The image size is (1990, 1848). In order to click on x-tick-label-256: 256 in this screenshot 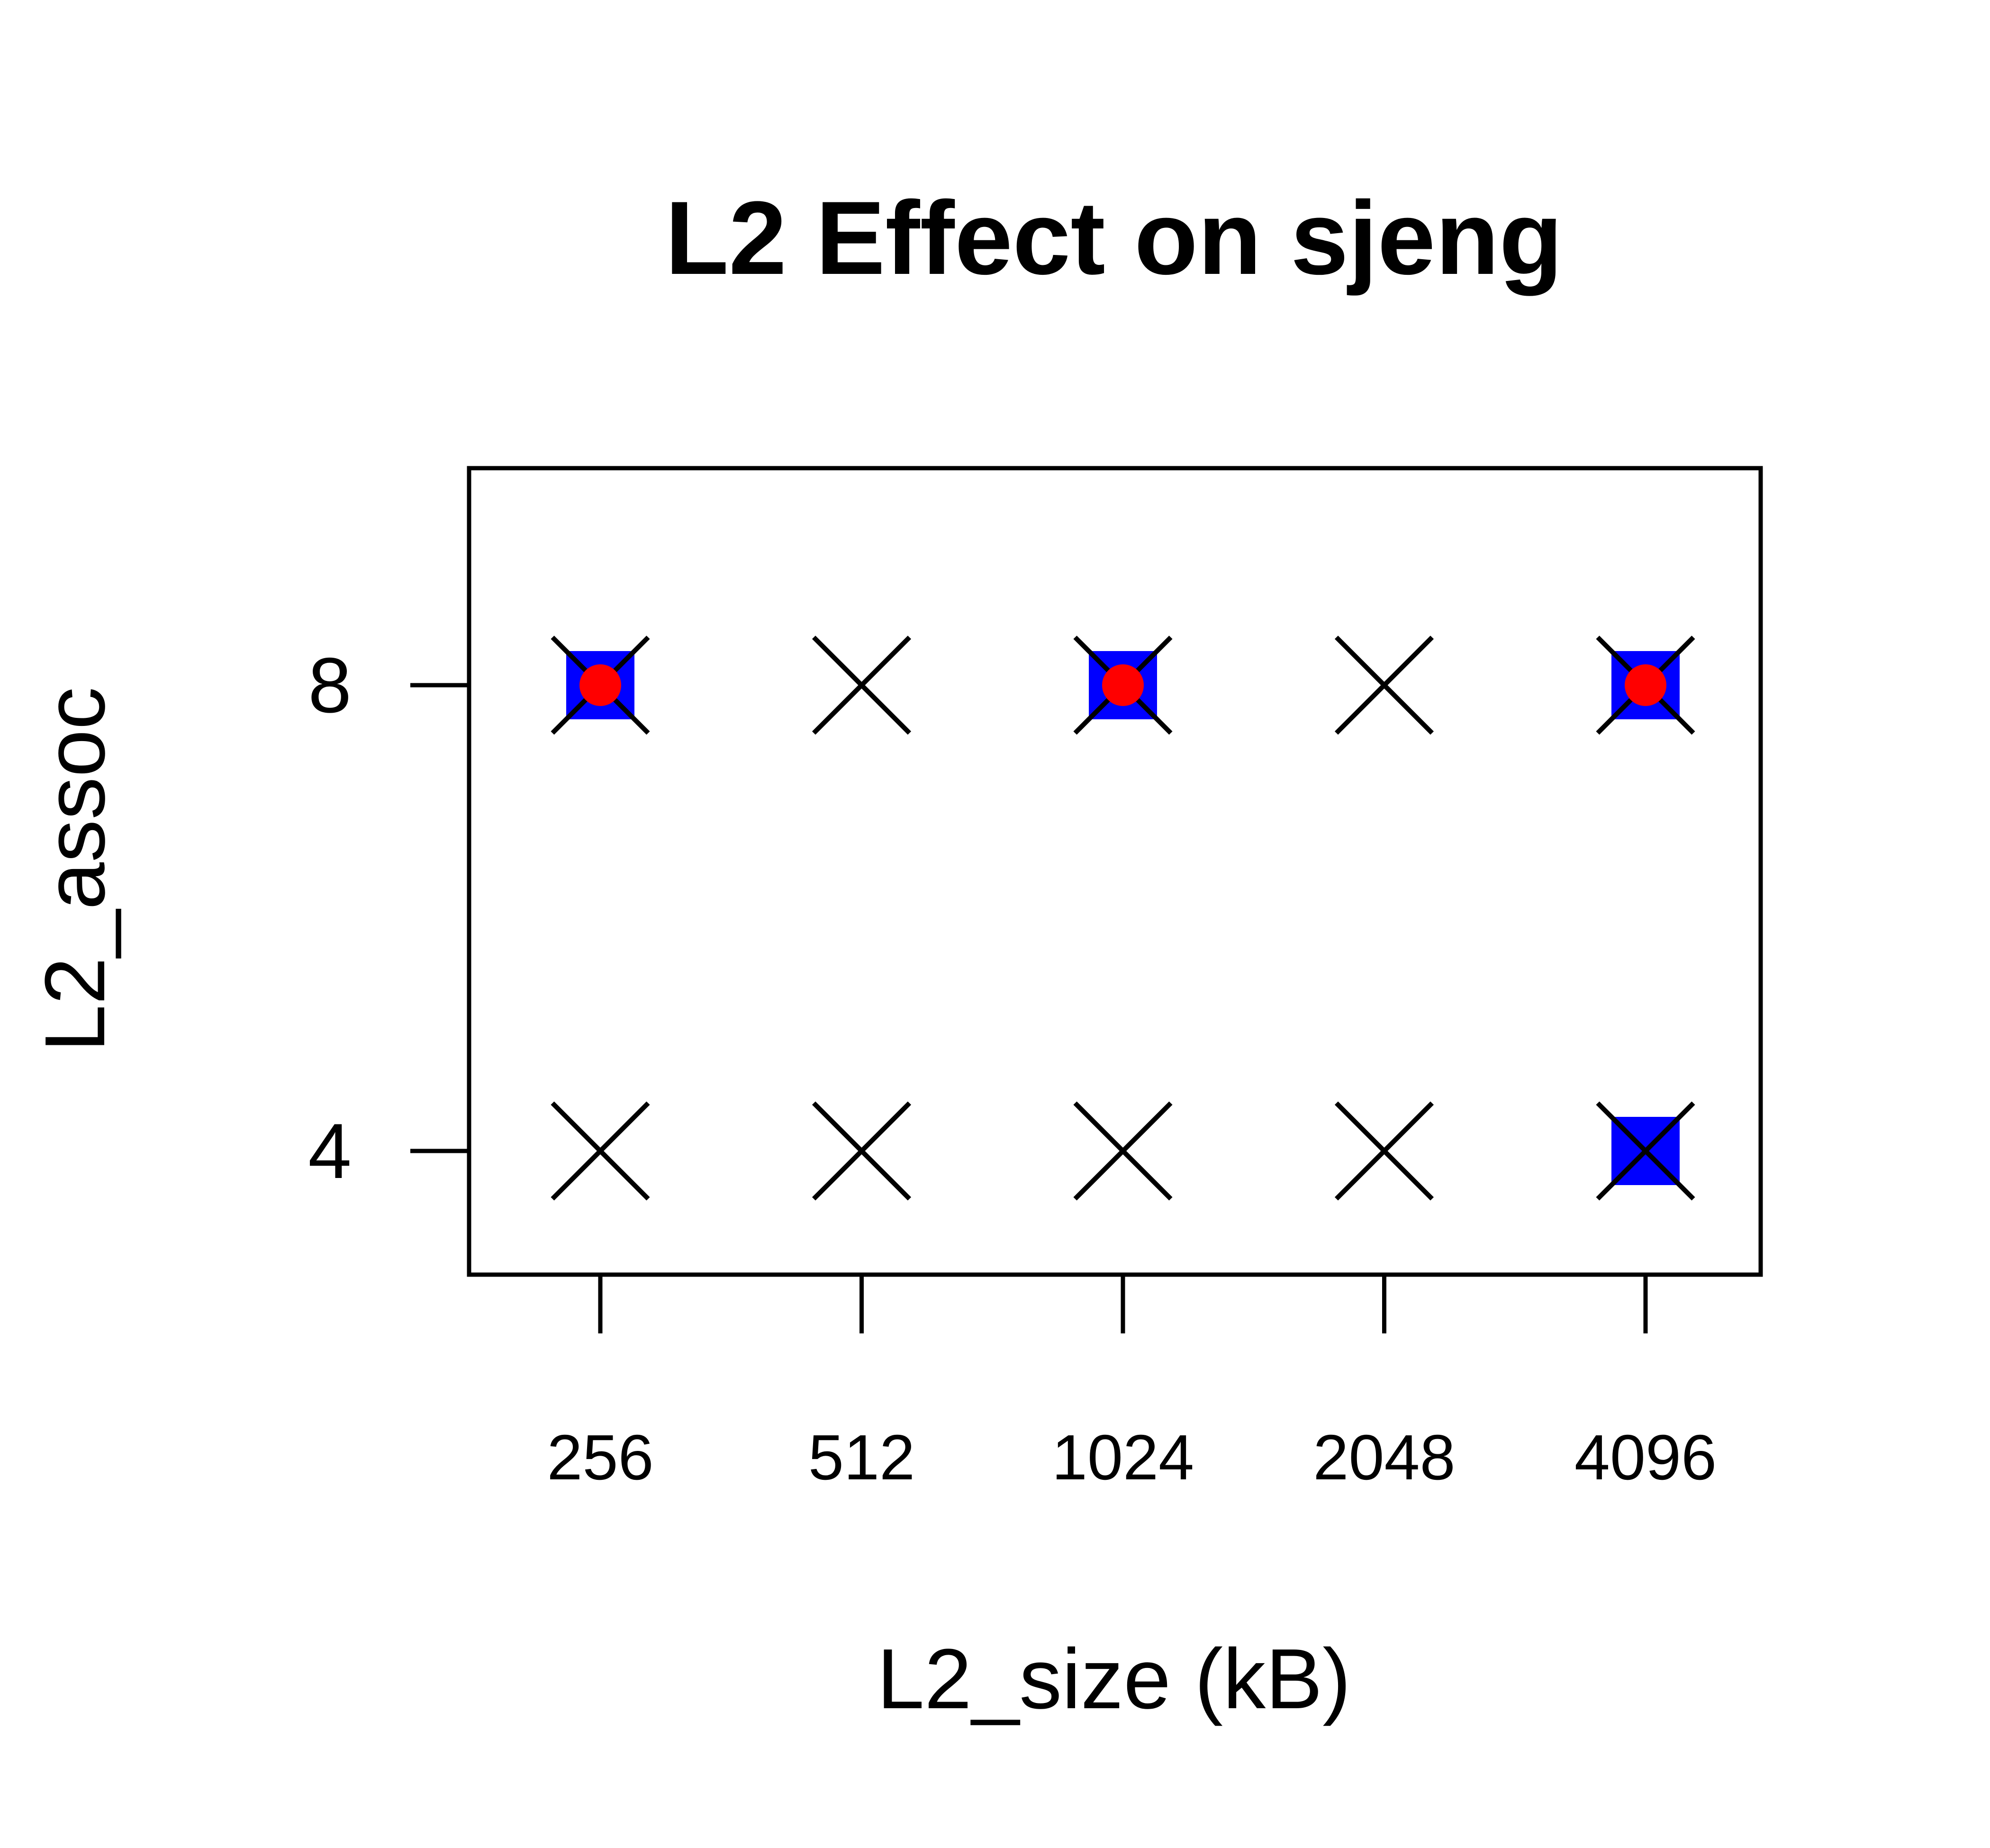, I will do `click(600, 1458)`.